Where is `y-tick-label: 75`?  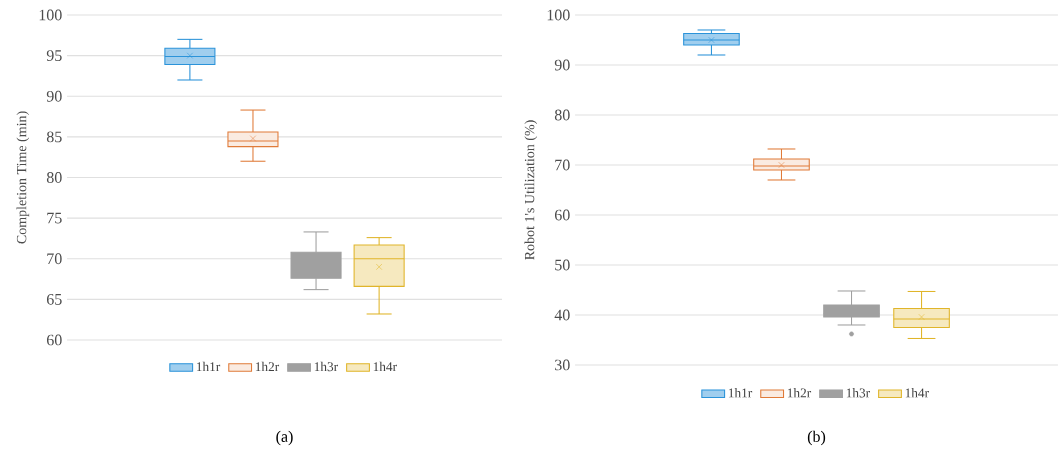
y-tick-label: 75 is located at coordinates (54, 218).